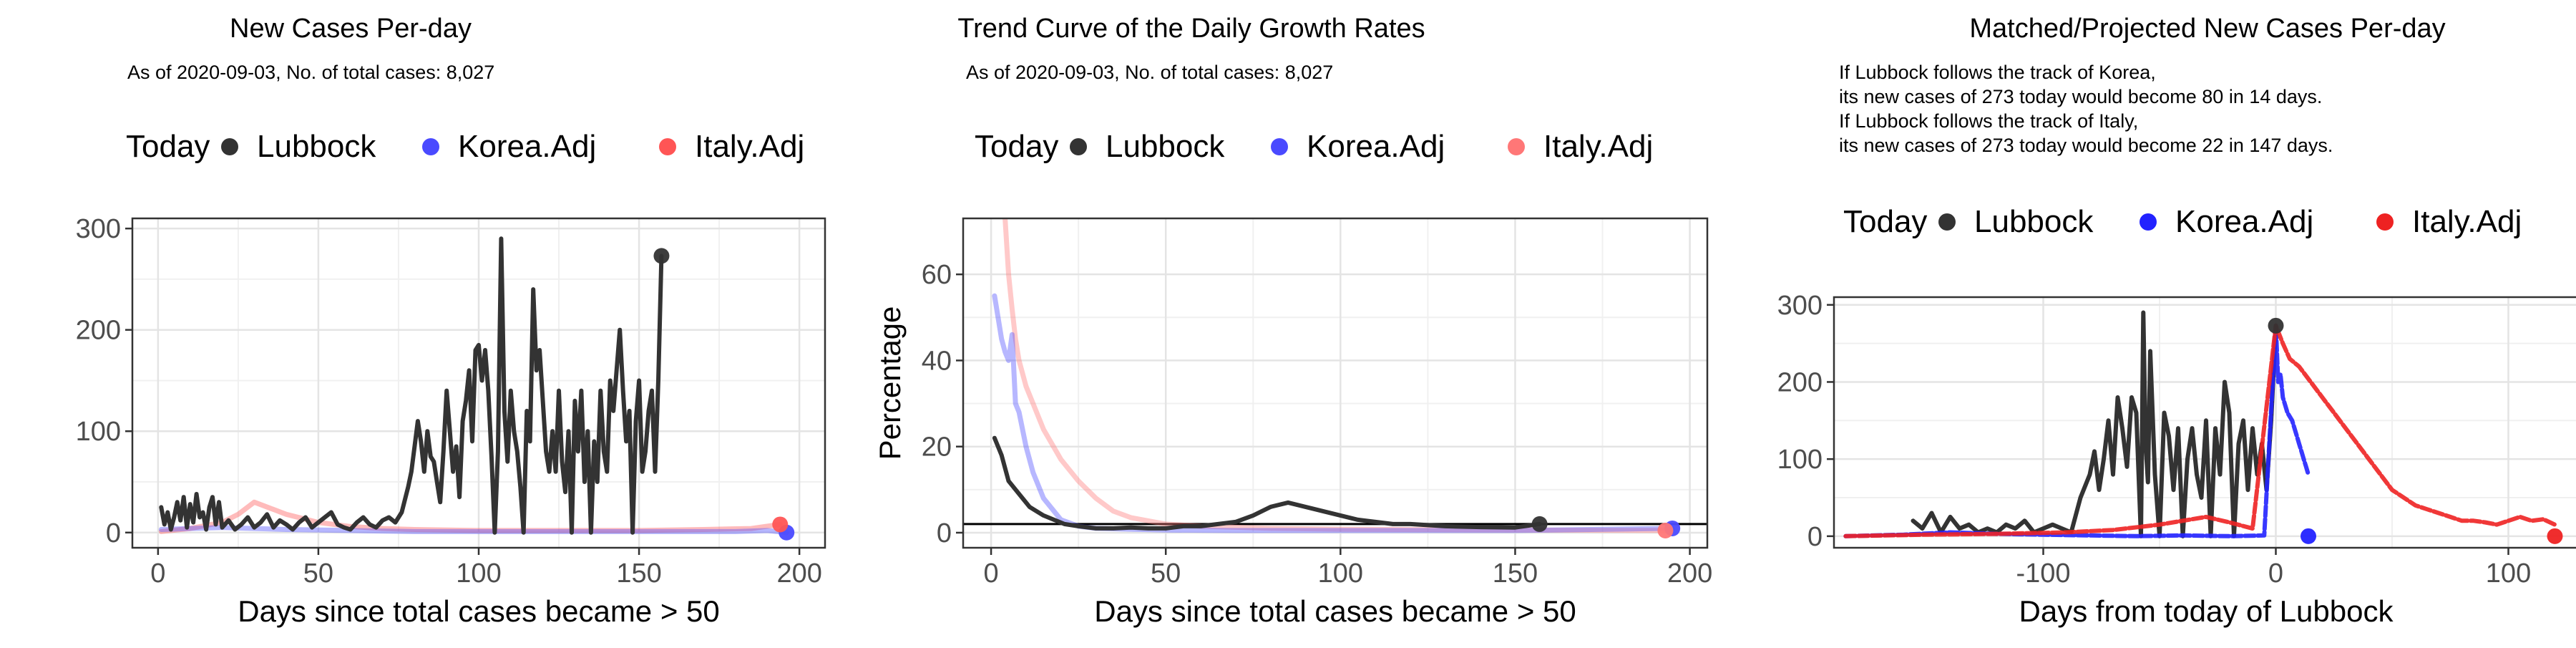  Describe the element at coordinates (1191, 29) in the screenshot. I see `chart-title: Trend Curve of the Daily Growth Rates` at that location.